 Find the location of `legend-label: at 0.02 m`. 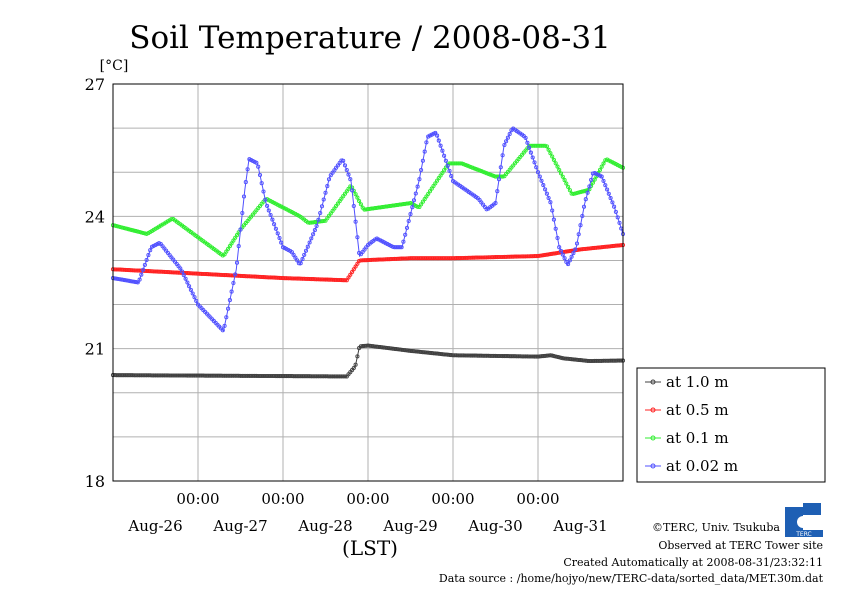

legend-label: at 0.02 m is located at coordinates (702, 466).